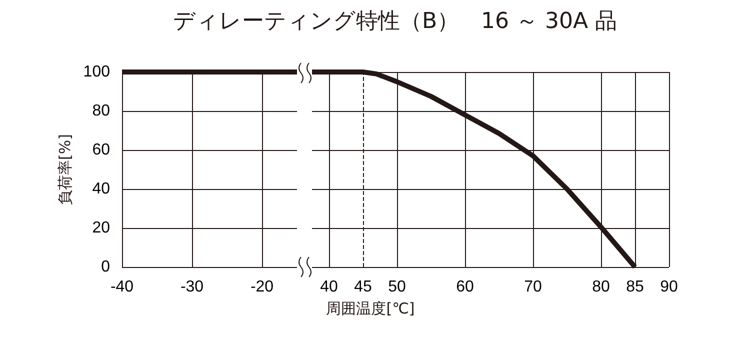  What do you see at coordinates (601, 287) in the screenshot?
I see `x-tick-label: 80` at bounding box center [601, 287].